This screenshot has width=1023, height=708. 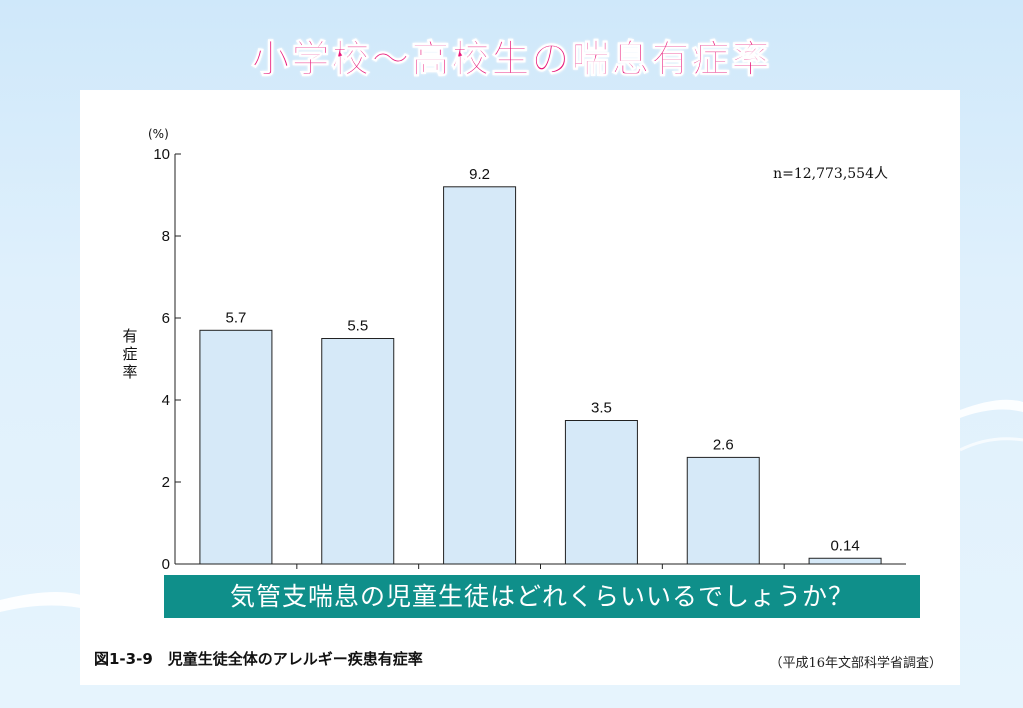 What do you see at coordinates (161, 154) in the screenshot?
I see `y-tick-label: 10` at bounding box center [161, 154].